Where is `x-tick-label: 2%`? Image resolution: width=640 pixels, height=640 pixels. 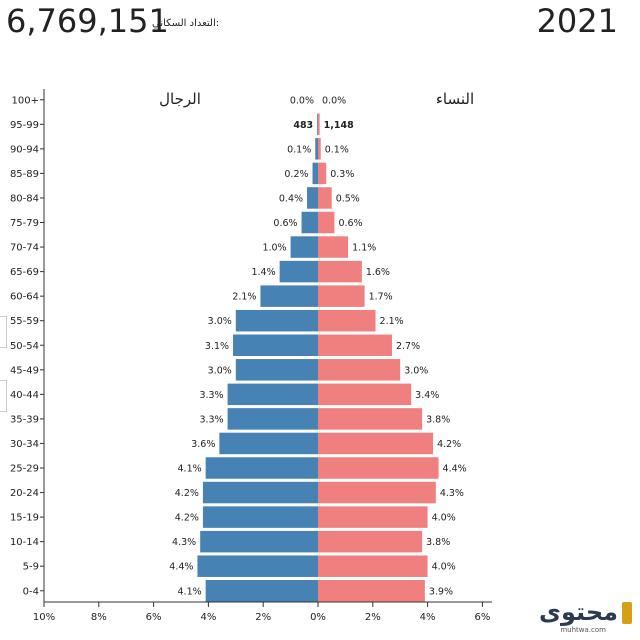
x-tick-label: 2% is located at coordinates (263, 617).